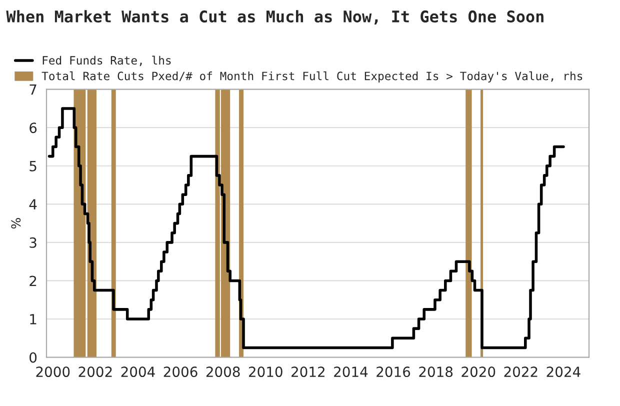  Describe the element at coordinates (436, 372) in the screenshot. I see `x-tick-label: 2018` at that location.